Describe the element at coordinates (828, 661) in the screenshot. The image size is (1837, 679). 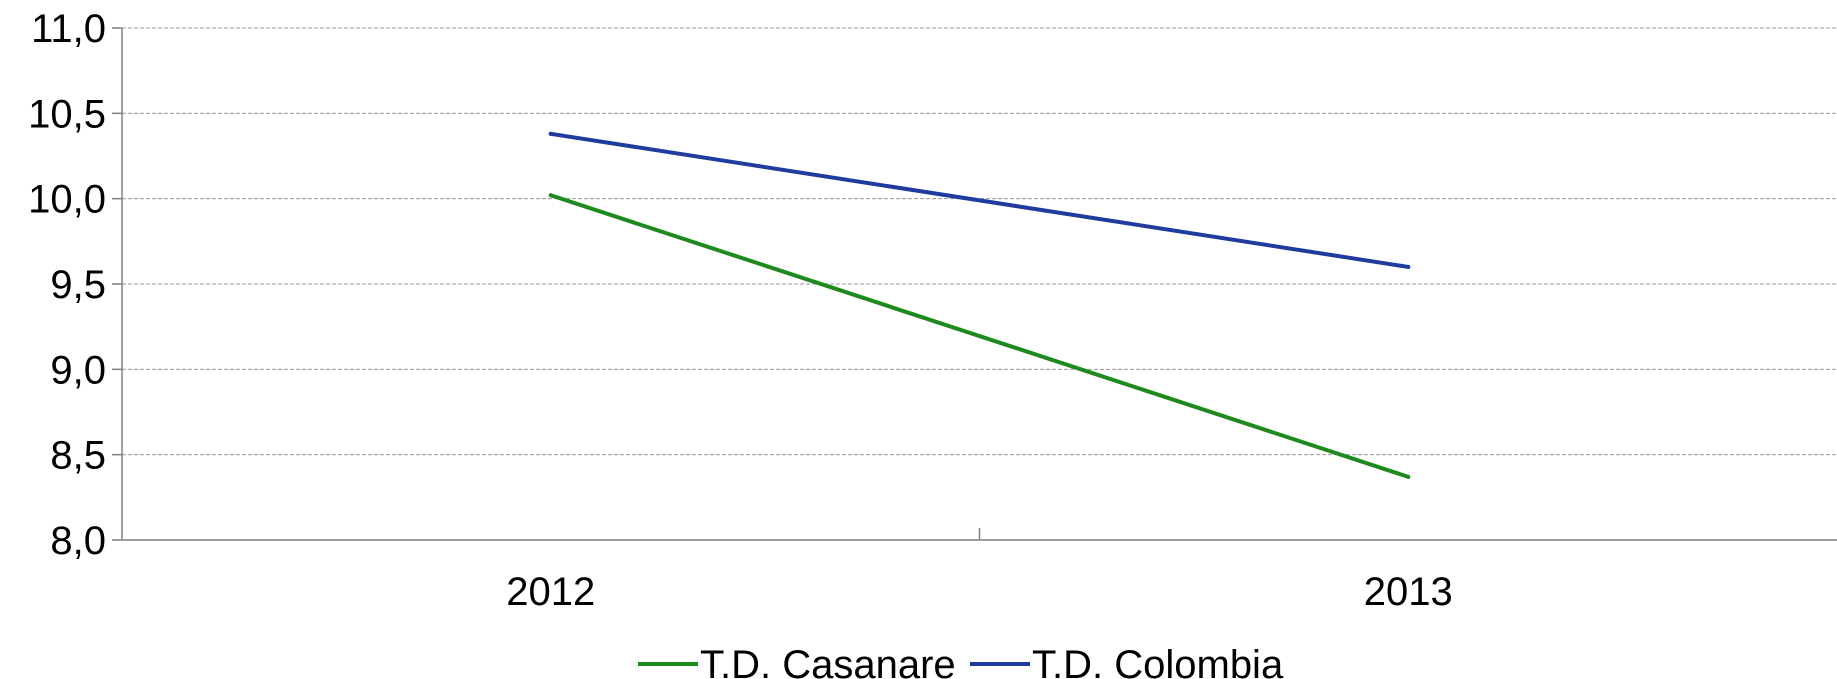
I see `legend-label: T.D. Casanare` at that location.